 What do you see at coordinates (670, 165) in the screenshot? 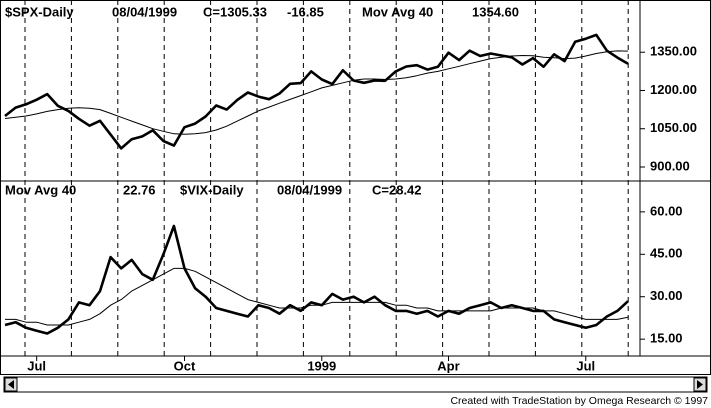
I see `y-tick-label: 900.00` at bounding box center [670, 165].